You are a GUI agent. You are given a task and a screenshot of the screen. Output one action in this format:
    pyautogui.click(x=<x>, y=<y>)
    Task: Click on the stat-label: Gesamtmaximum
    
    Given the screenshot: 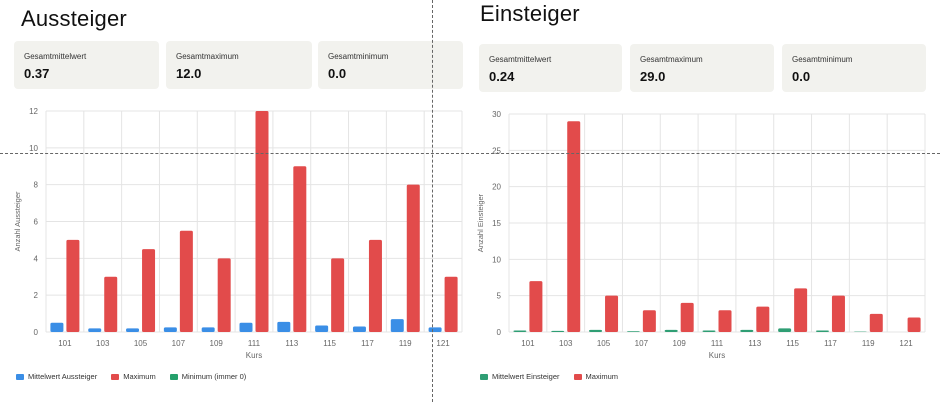 What is the action you would take?
    pyautogui.click(x=671, y=59)
    